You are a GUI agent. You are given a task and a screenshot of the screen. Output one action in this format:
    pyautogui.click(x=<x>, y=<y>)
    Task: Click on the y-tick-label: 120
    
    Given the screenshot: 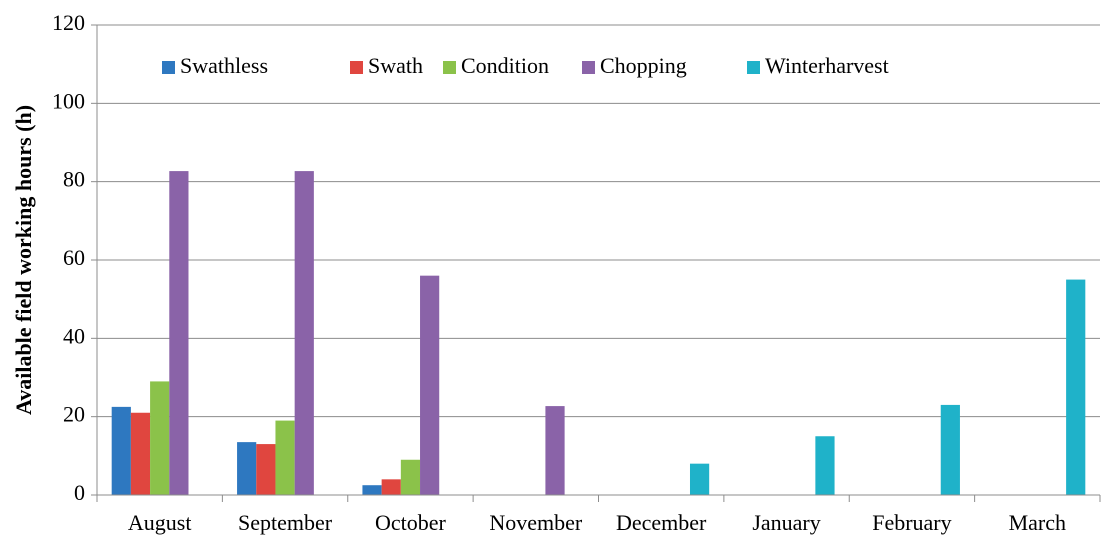 What is the action you would take?
    pyautogui.click(x=68, y=22)
    